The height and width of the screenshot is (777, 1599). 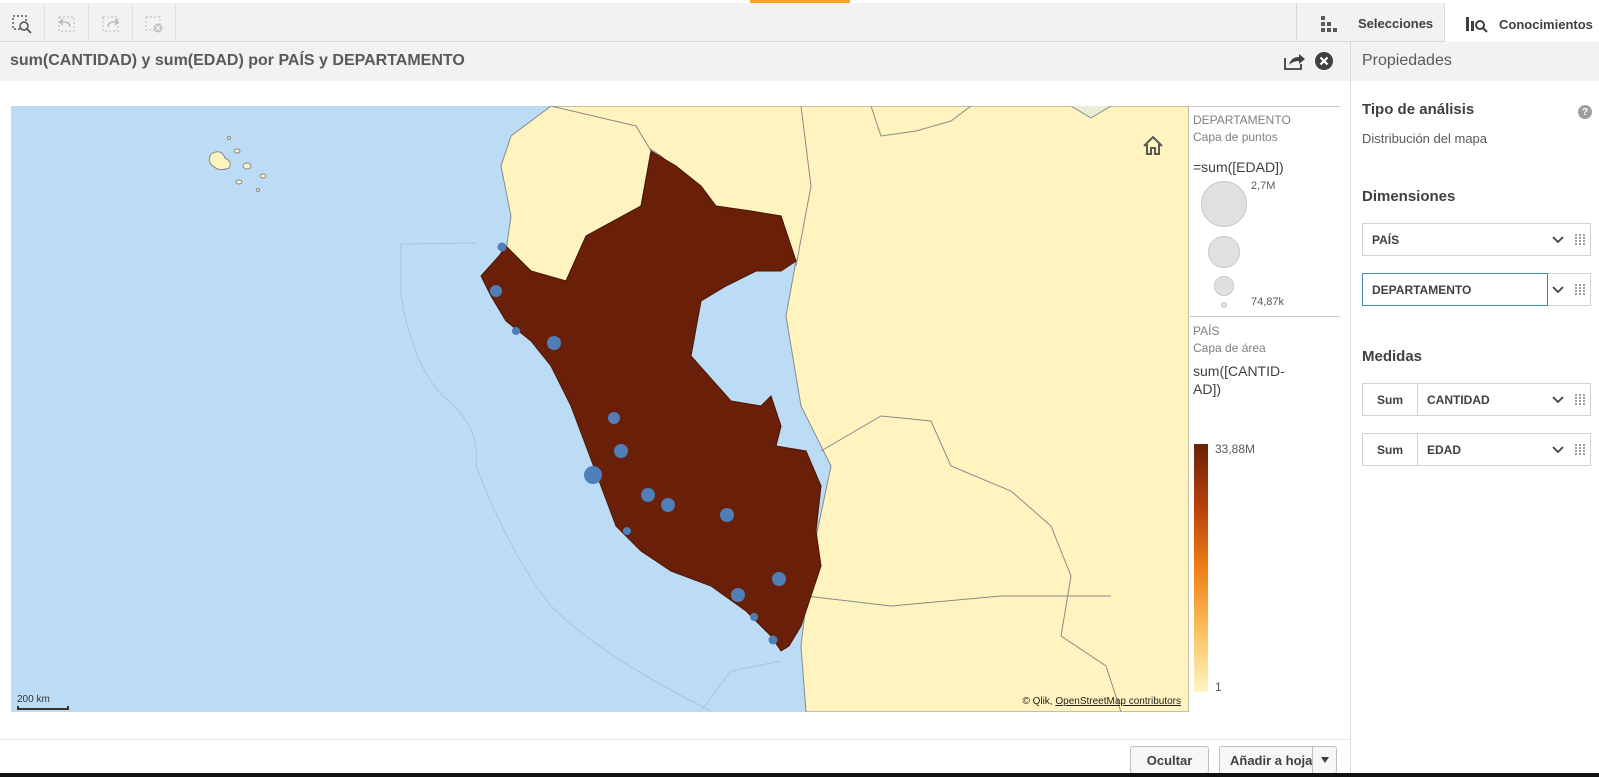 I want to click on add-to-sheet-label: Añadir a hoja, so click(x=1271, y=760).